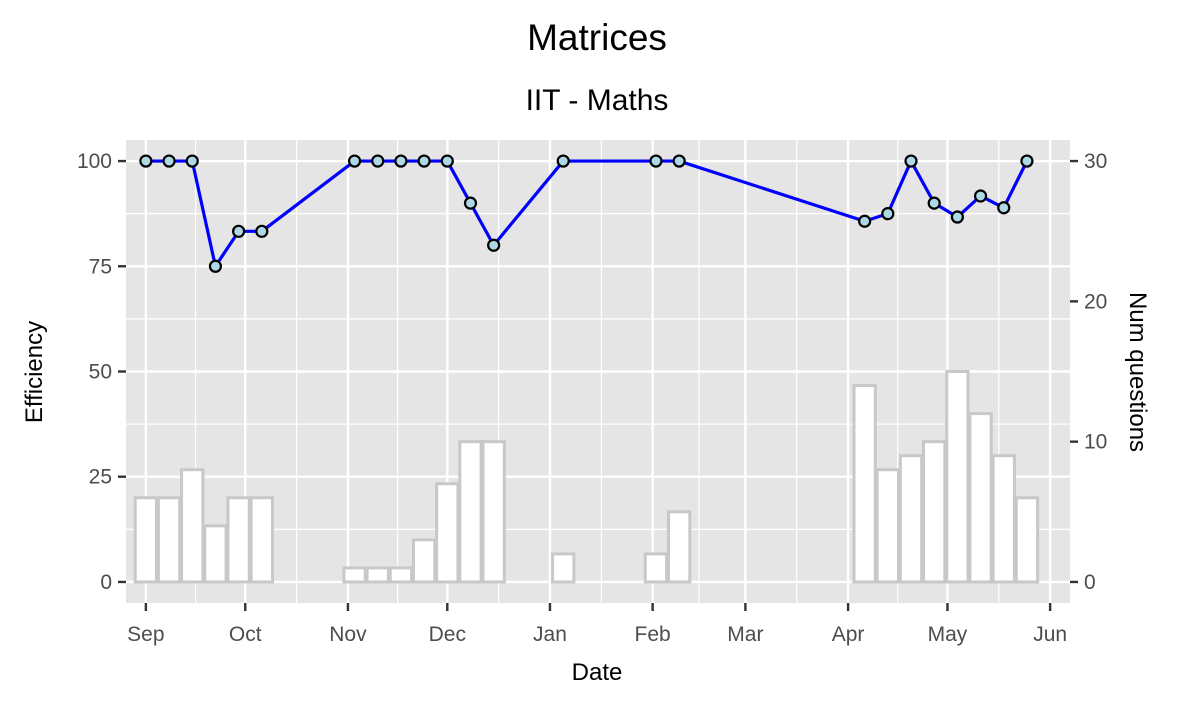 This screenshot has width=1181, height=708. I want to click on x-tick-label: Mar, so click(745, 634).